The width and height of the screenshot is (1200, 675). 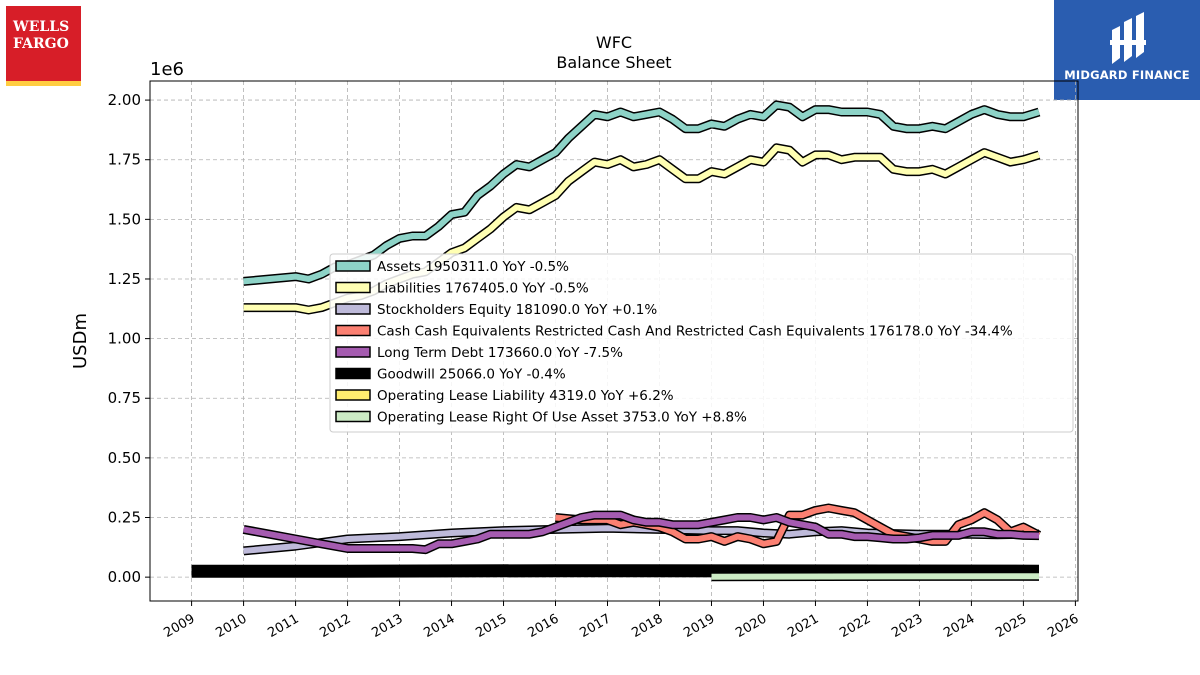 What do you see at coordinates (907, 626) in the screenshot?
I see `x-tick-label: 2023` at bounding box center [907, 626].